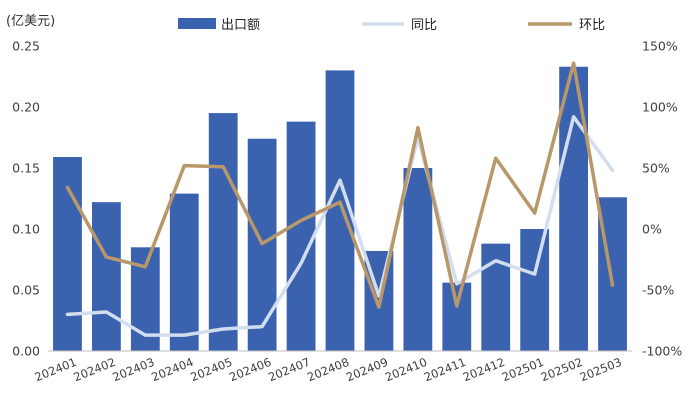  What do you see at coordinates (289, 369) in the screenshot?
I see `x-axis-tick-label: 202407` at bounding box center [289, 369].